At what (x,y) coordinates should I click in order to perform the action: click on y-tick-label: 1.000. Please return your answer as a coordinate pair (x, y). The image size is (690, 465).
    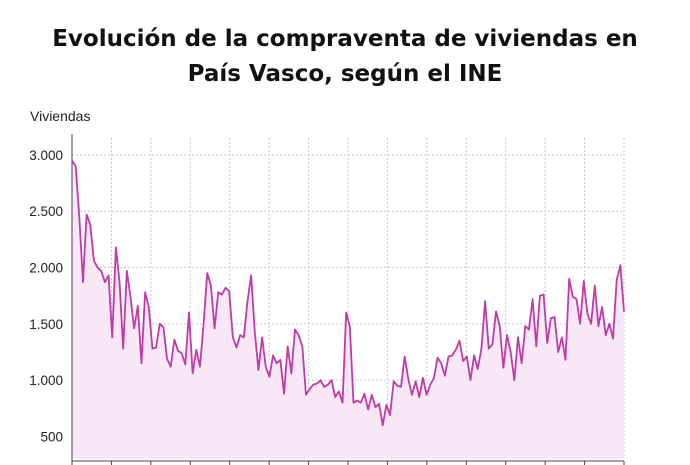
    Looking at the image, I should click on (46, 380).